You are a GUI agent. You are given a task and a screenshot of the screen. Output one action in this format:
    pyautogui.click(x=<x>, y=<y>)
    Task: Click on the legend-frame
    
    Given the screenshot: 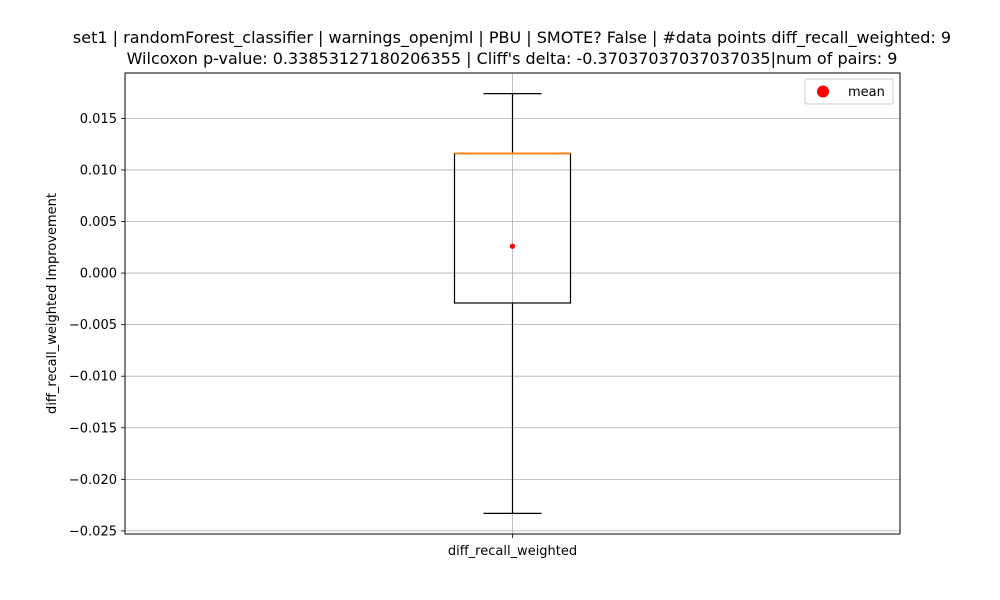 What is the action you would take?
    pyautogui.click(x=849, y=91)
    